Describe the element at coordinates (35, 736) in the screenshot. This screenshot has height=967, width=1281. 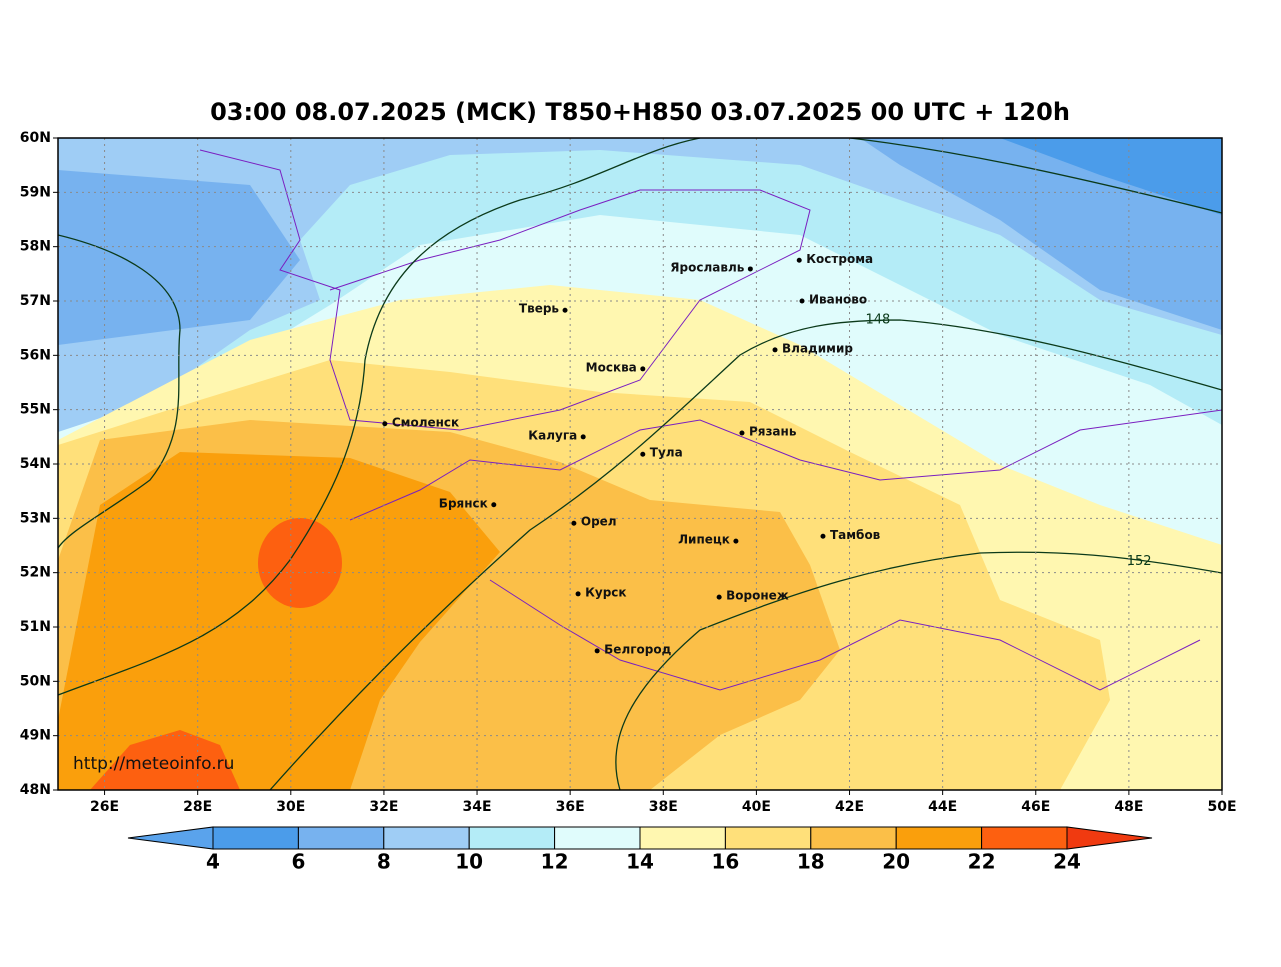
I see `lat-tick-label: 49N` at that location.